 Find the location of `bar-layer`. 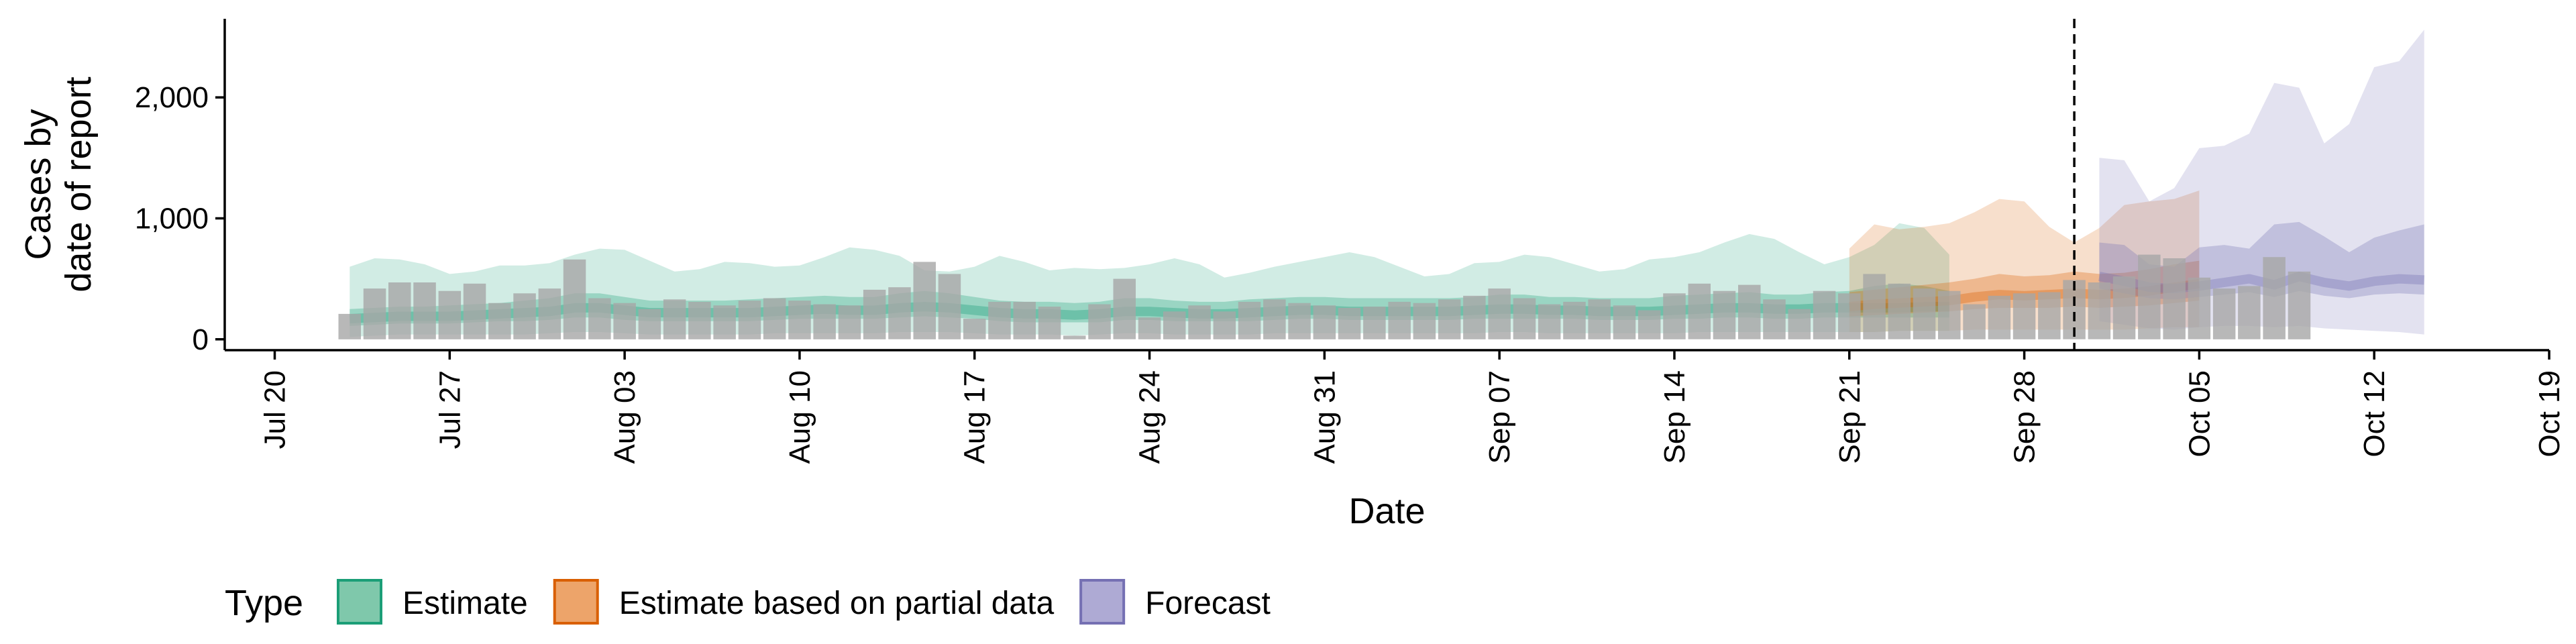

bar-layer is located at coordinates (1324, 296).